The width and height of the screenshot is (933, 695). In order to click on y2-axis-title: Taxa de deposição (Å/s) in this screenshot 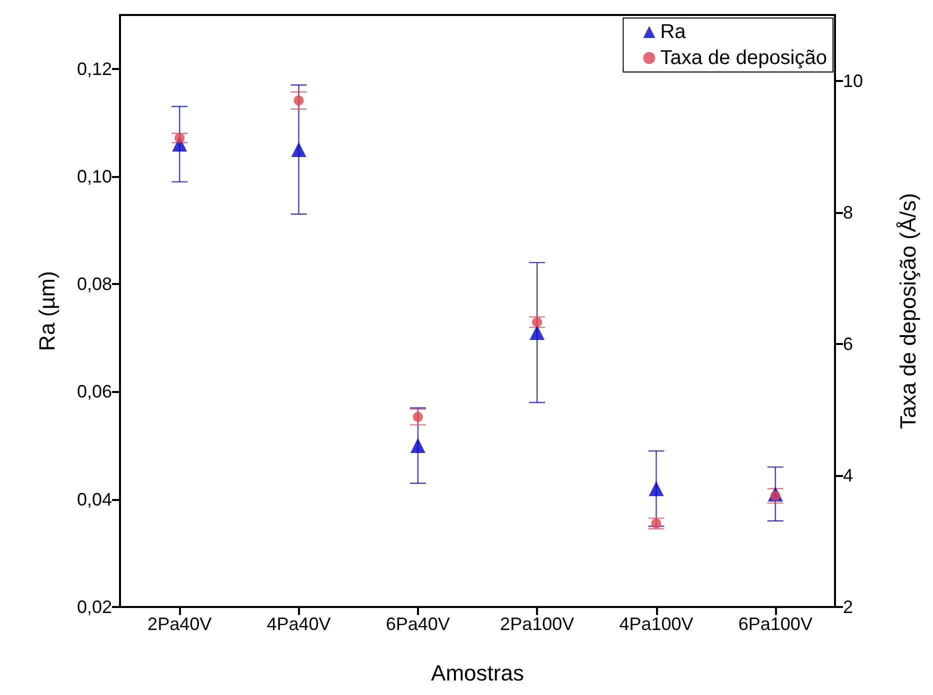, I will do `click(908, 311)`.